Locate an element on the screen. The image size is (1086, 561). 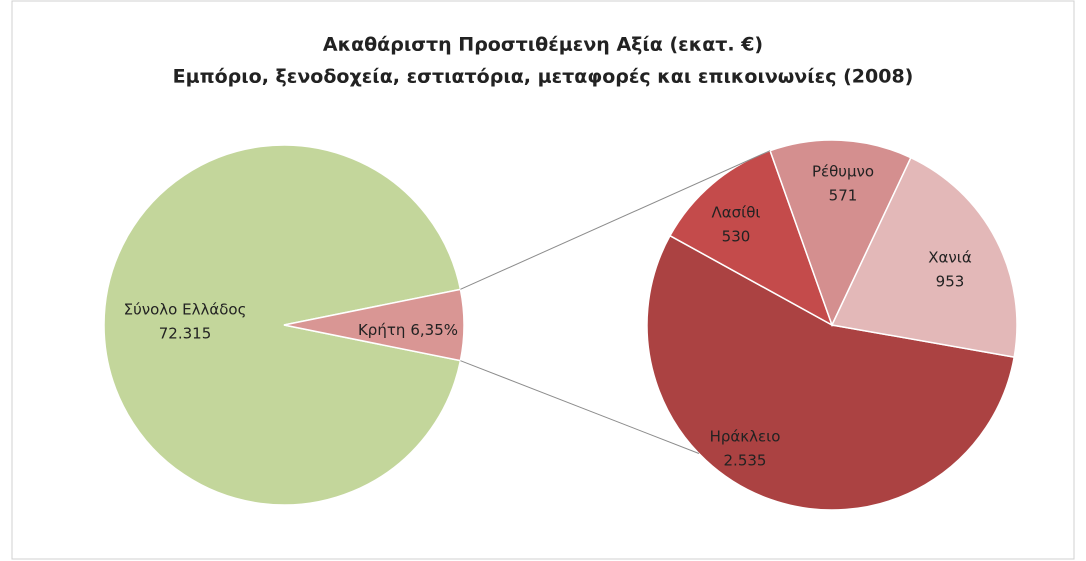
slice-value: 953 is located at coordinates (950, 282).